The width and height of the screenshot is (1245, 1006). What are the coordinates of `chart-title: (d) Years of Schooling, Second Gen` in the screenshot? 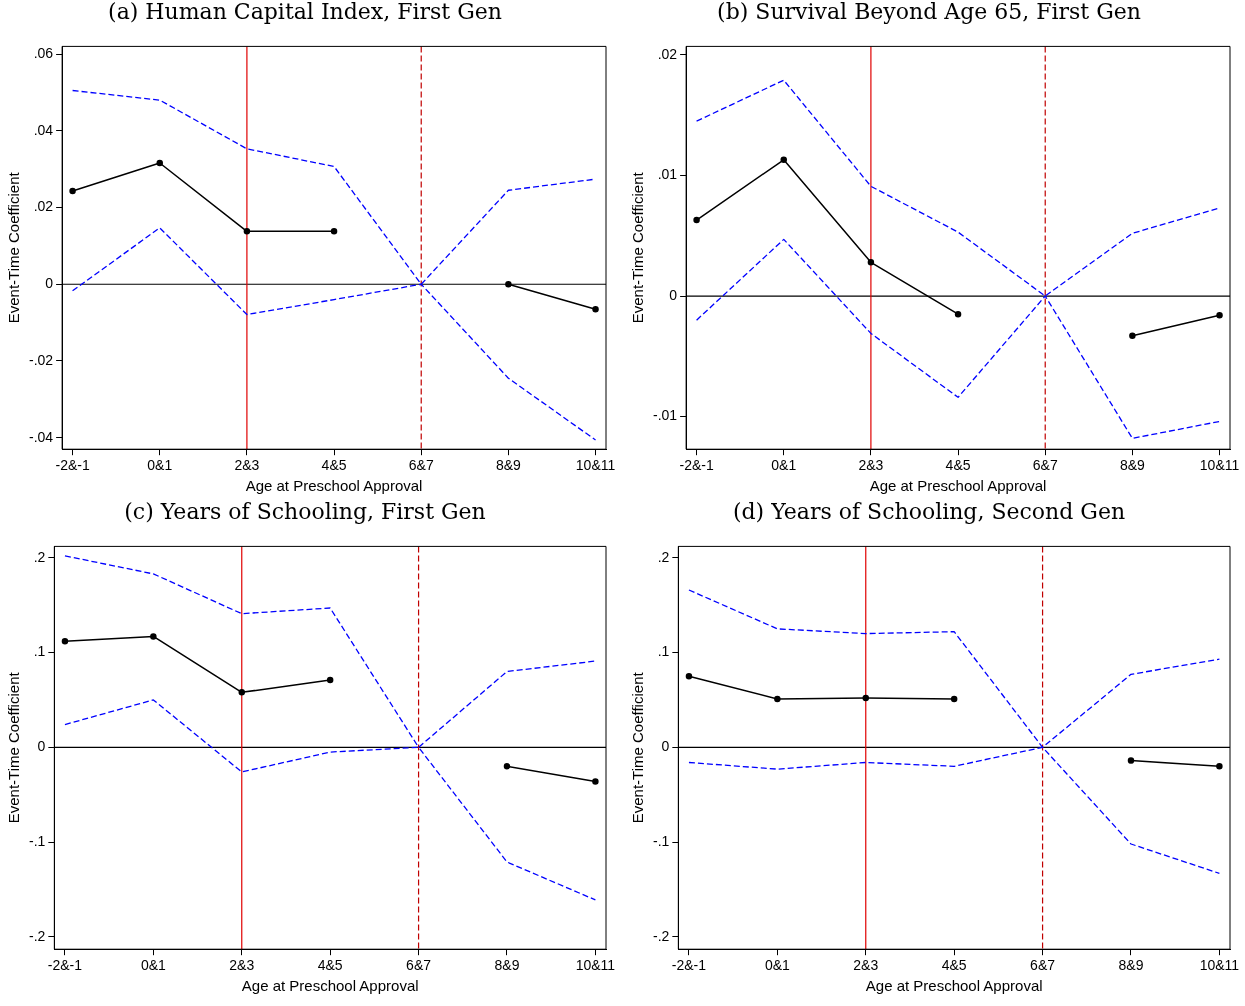 It's located at (929, 511).